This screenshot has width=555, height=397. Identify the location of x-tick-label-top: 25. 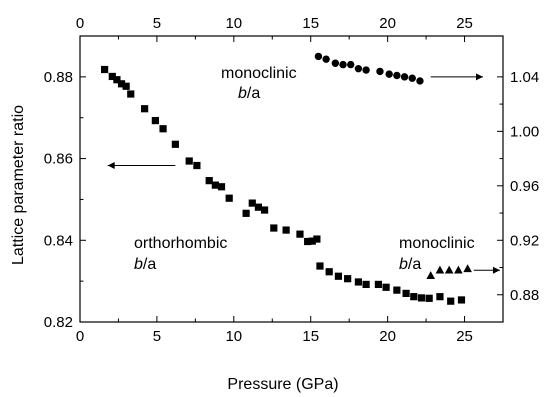
(464, 23).